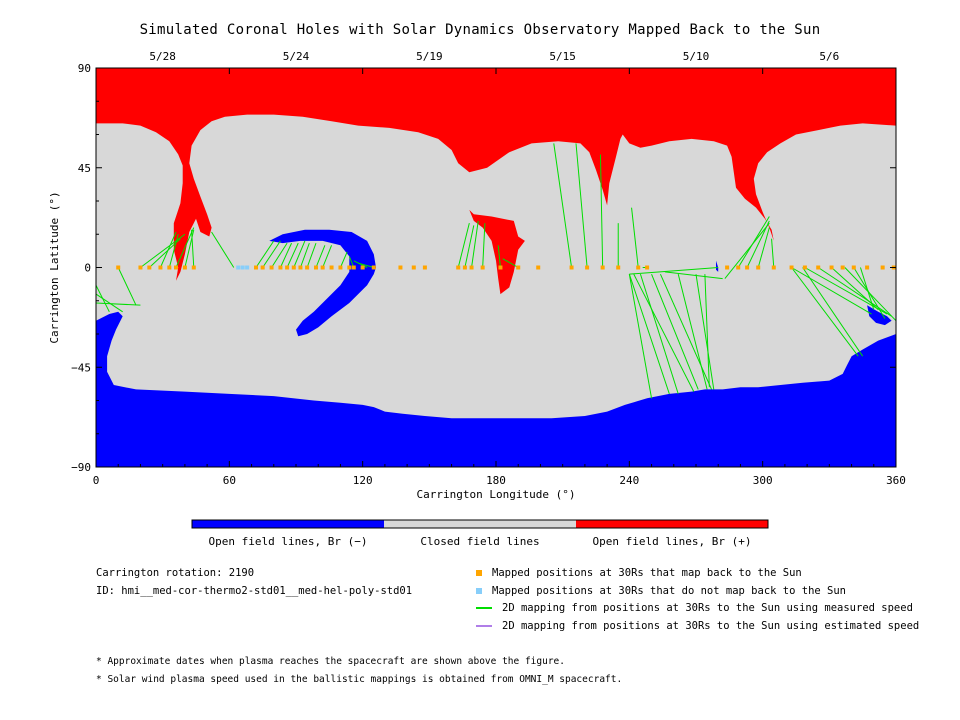  Describe the element at coordinates (479, 573) in the screenshot. I see `legend-square-orange` at that location.